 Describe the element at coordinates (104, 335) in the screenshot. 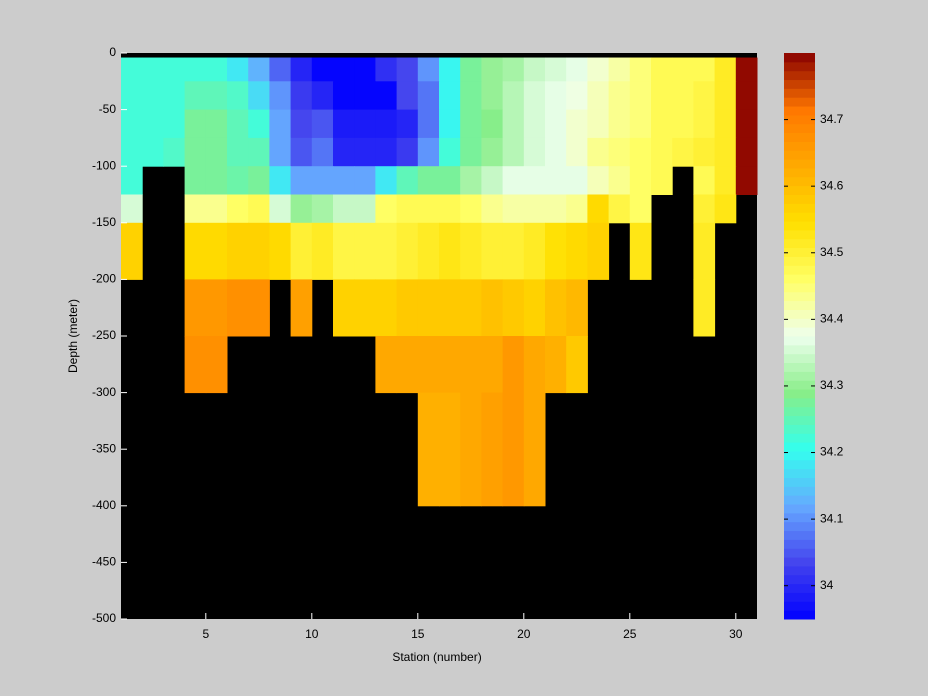

I see `y-tick-label: -250` at that location.